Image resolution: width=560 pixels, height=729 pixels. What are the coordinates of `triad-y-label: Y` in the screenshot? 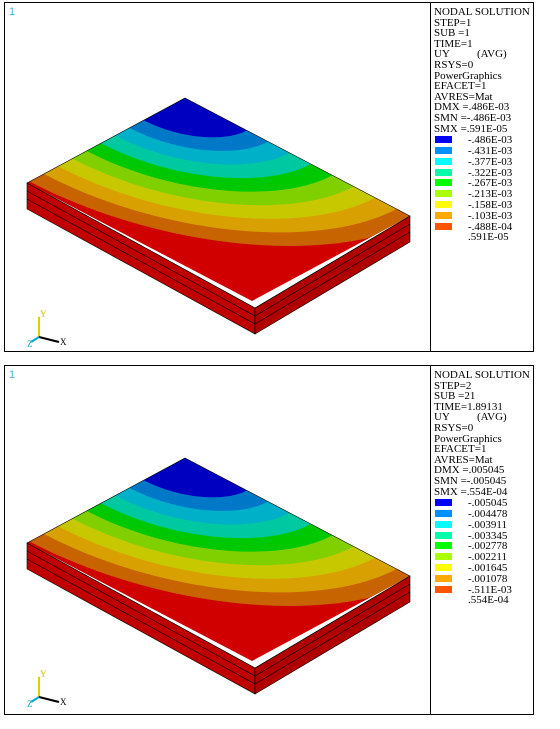 It's located at (43, 314).